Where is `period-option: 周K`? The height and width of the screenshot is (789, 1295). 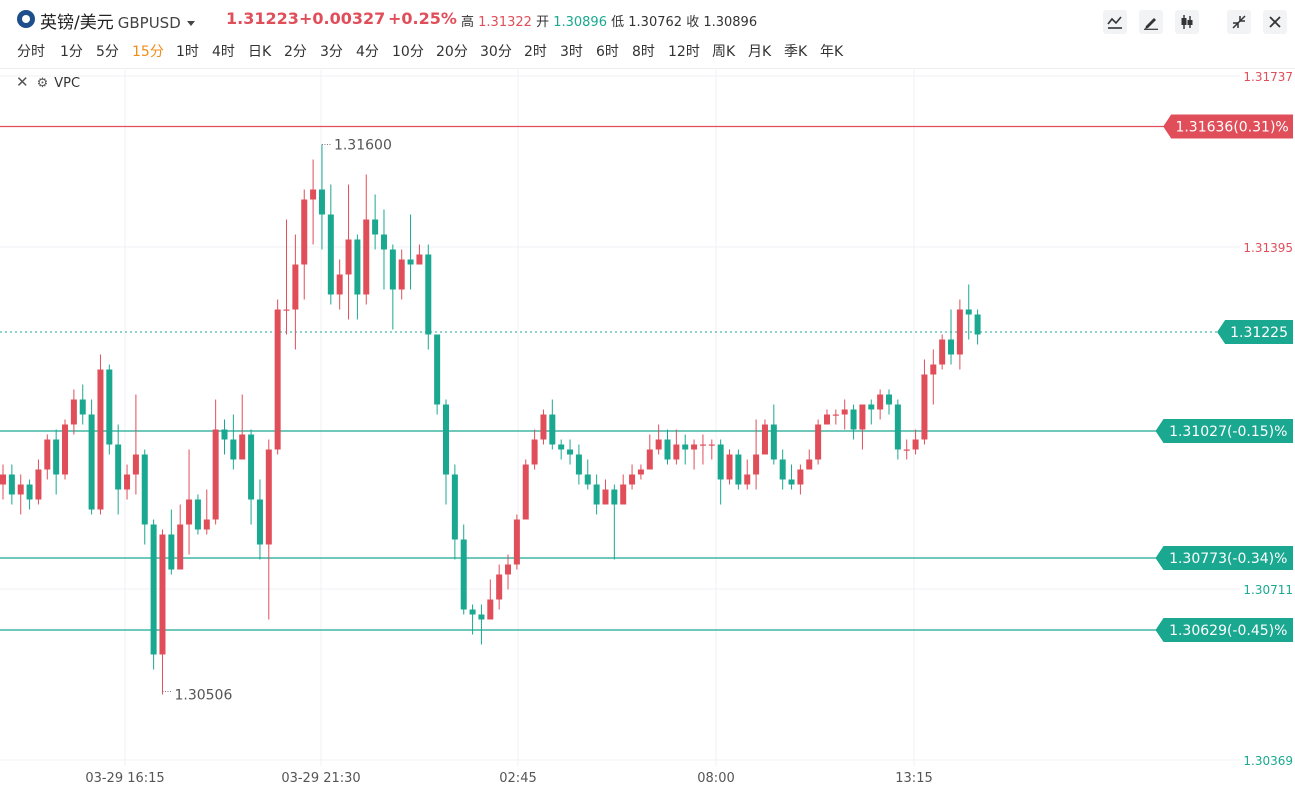 period-option: 周K is located at coordinates (724, 52).